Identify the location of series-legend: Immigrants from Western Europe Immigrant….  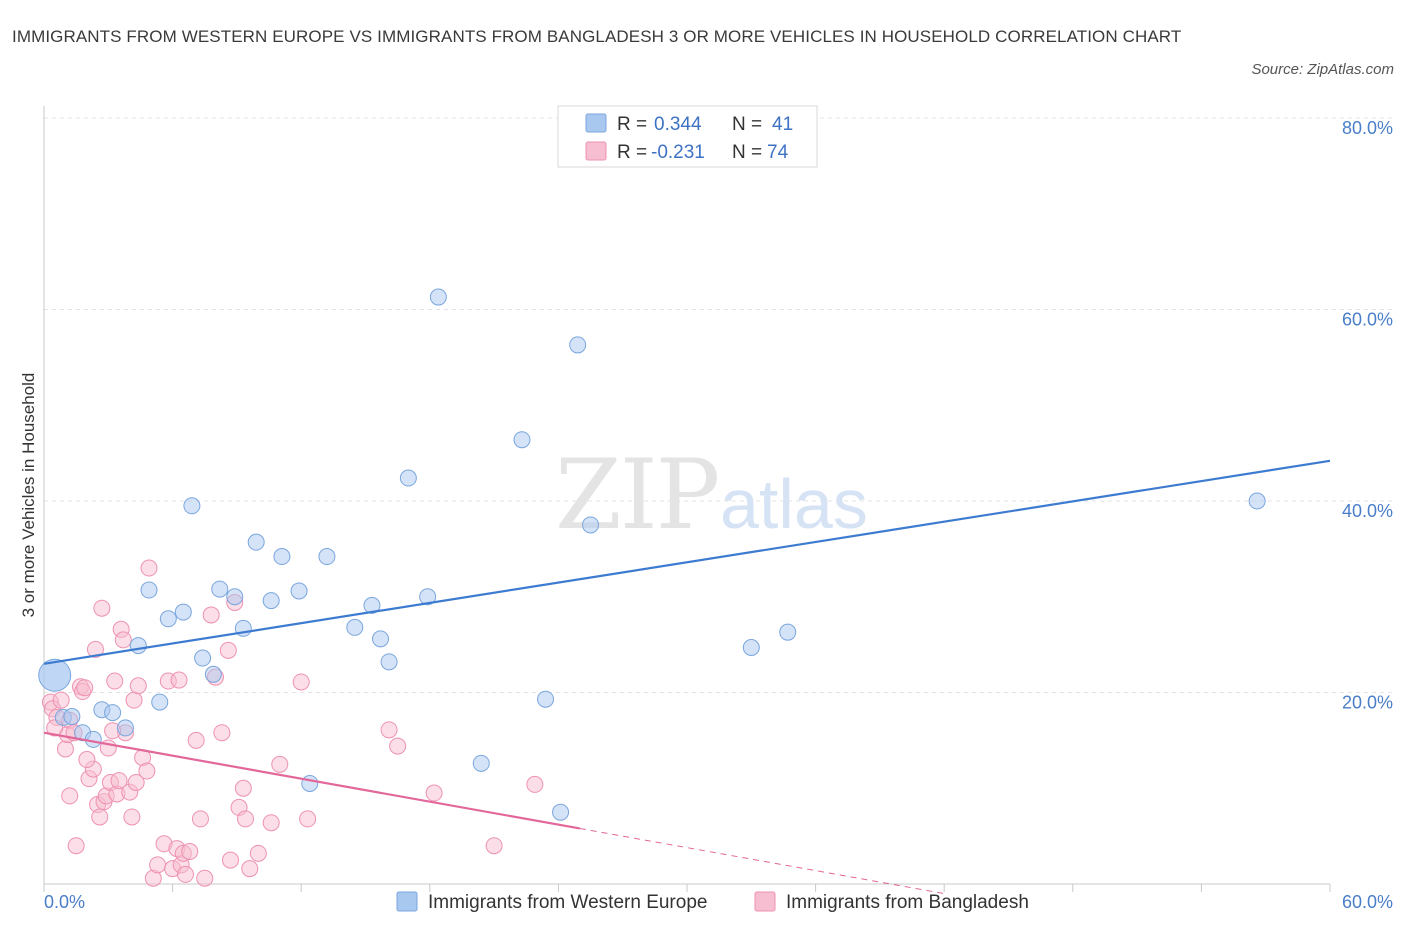
(712, 902).